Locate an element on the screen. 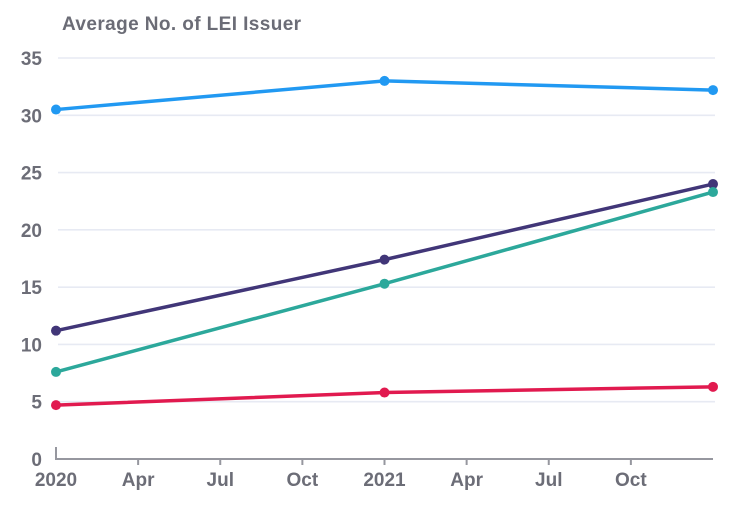 The image size is (750, 517). y-tick-label: 15 is located at coordinates (32, 288).